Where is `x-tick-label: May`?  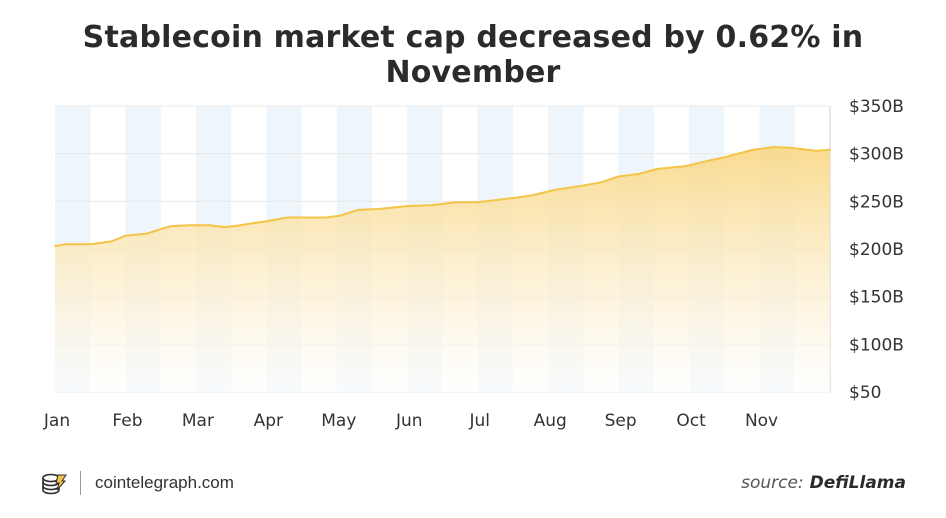
x-tick-label: May is located at coordinates (338, 421).